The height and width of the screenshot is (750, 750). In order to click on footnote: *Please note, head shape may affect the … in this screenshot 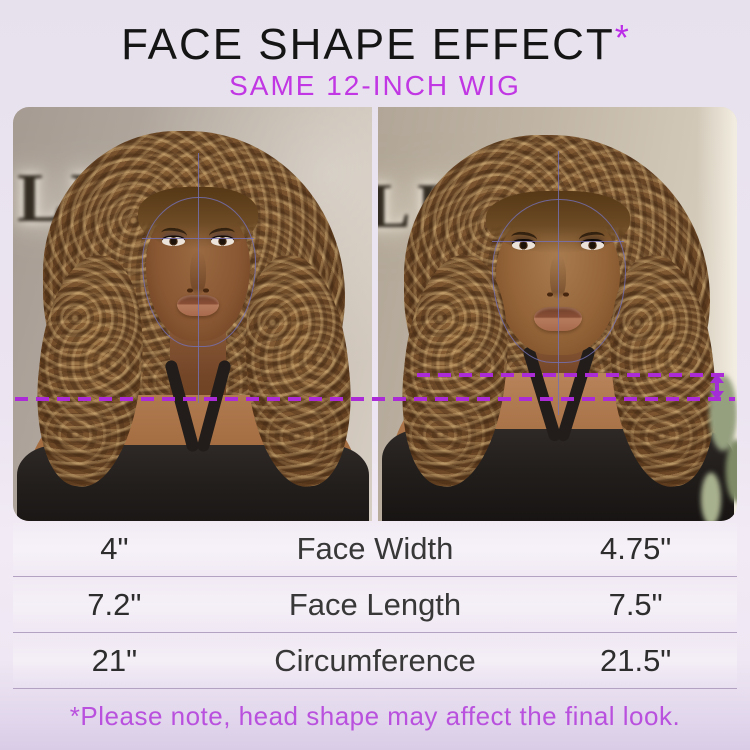, I will do `click(375, 716)`.